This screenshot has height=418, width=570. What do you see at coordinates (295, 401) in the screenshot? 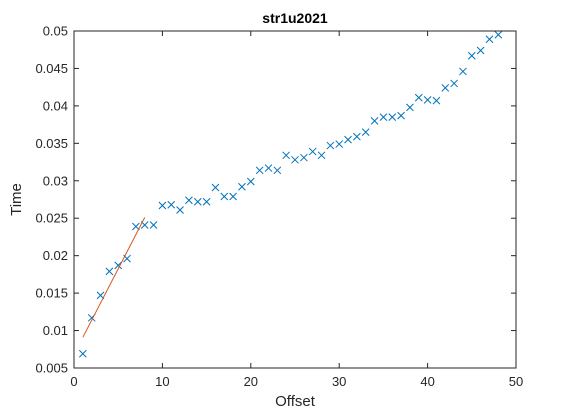
I see `x-axis-label: Offset` at bounding box center [295, 401].